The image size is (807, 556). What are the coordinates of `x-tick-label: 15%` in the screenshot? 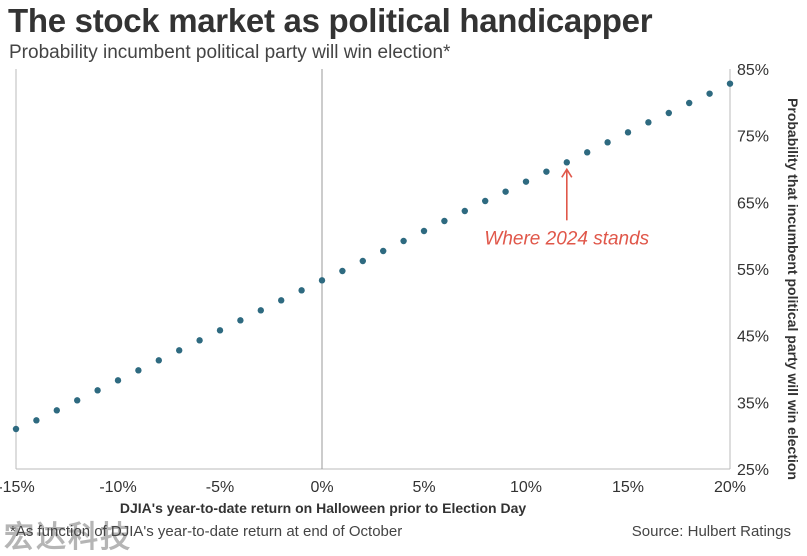 It's located at (628, 487).